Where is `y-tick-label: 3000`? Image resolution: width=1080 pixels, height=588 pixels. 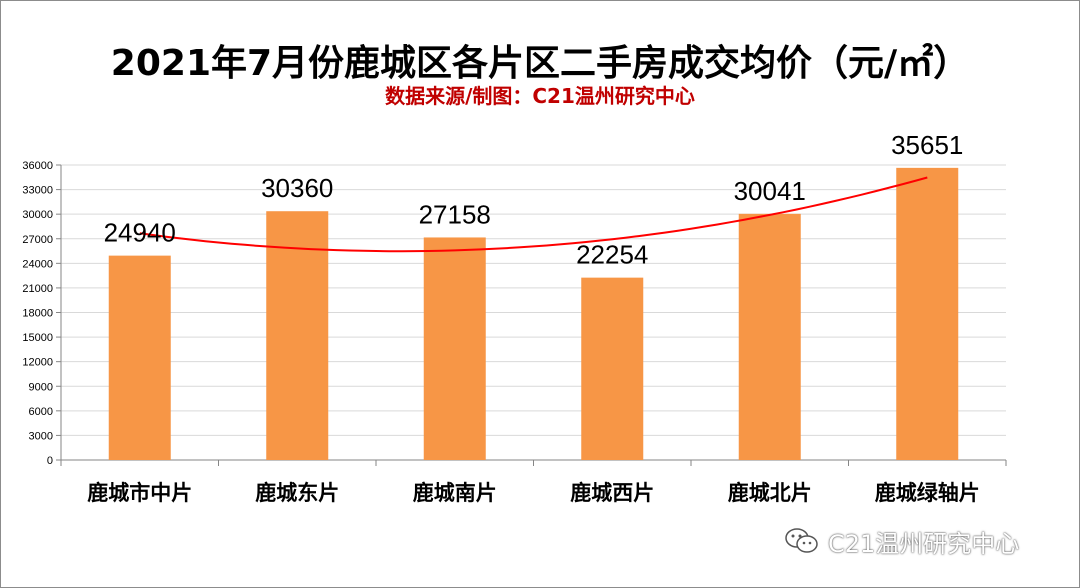 y-tick-label: 3000 is located at coordinates (41, 436).